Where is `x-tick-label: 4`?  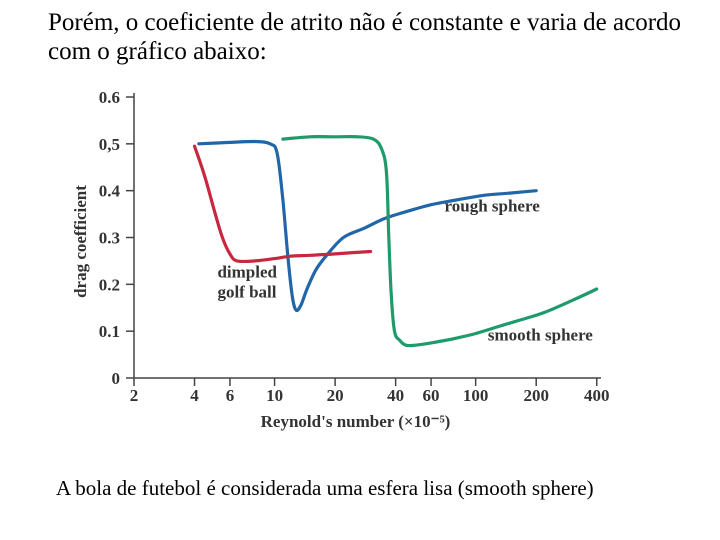 x-tick-label: 4 is located at coordinates (194, 395).